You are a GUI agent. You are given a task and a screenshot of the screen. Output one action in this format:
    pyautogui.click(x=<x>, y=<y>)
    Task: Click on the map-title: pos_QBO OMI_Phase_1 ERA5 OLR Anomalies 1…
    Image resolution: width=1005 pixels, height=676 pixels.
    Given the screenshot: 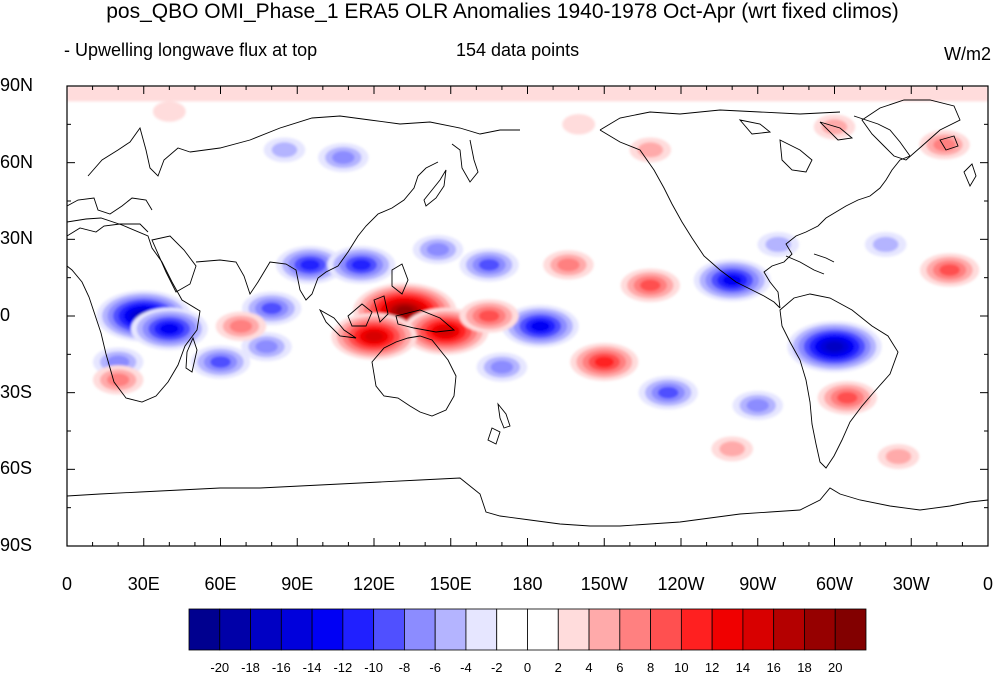 What is the action you would take?
    pyautogui.click(x=502, y=11)
    